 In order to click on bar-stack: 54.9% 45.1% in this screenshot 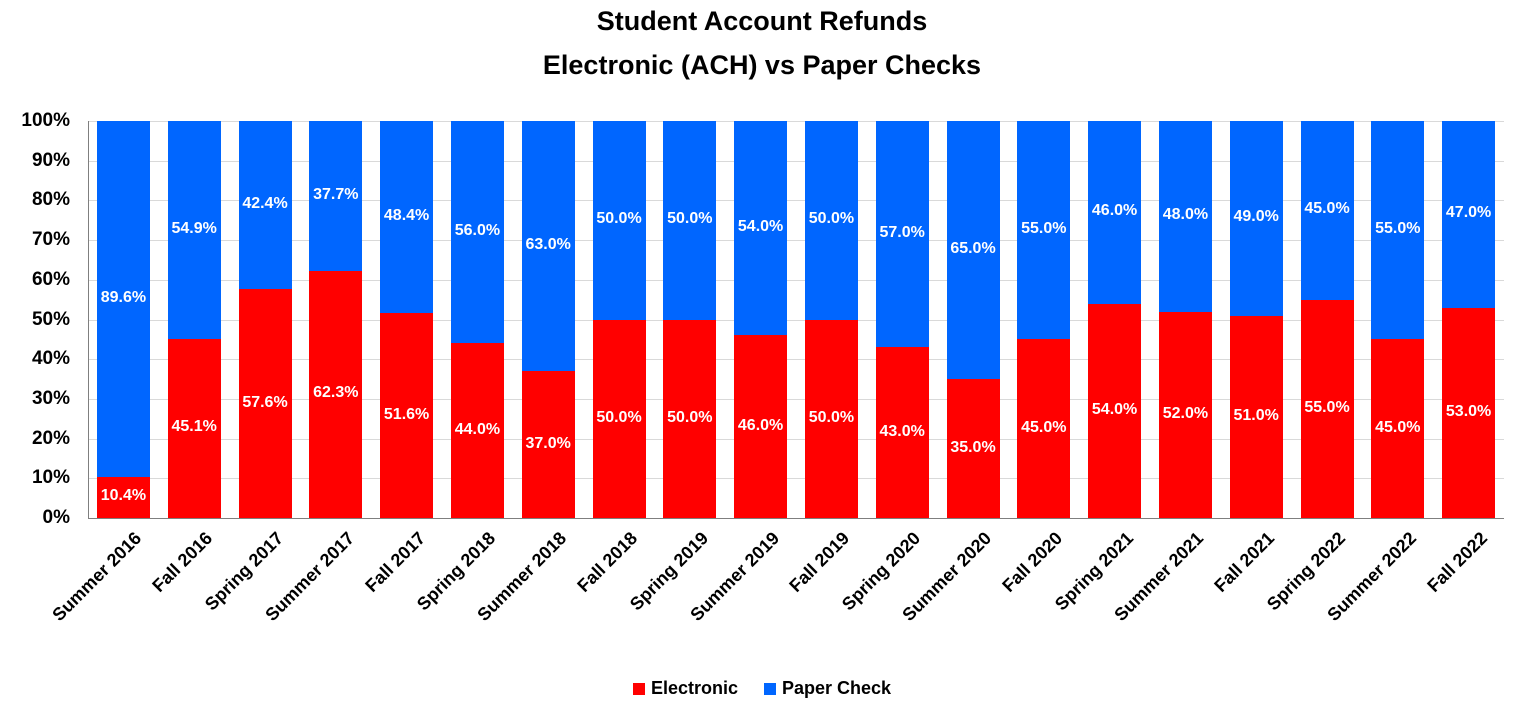, I will do `click(194, 319)`.